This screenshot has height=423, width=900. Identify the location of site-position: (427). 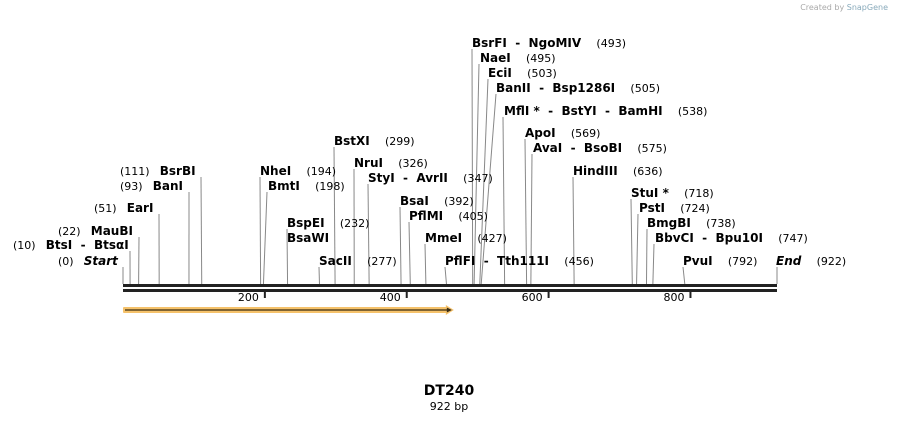
(492, 238).